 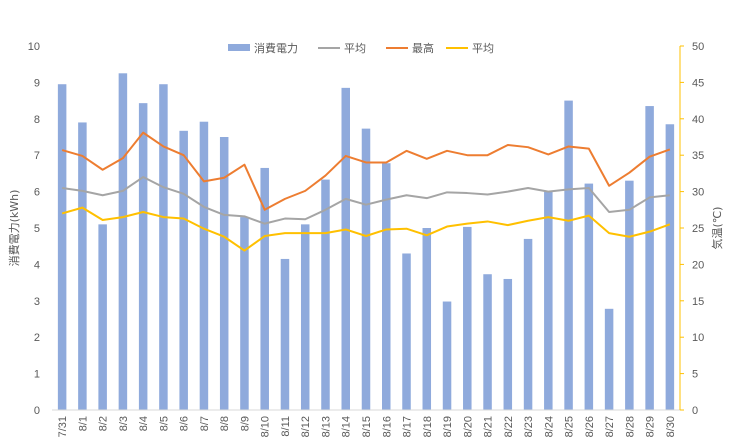 I want to click on y-right-tick-label: 30, so click(x=698, y=193).